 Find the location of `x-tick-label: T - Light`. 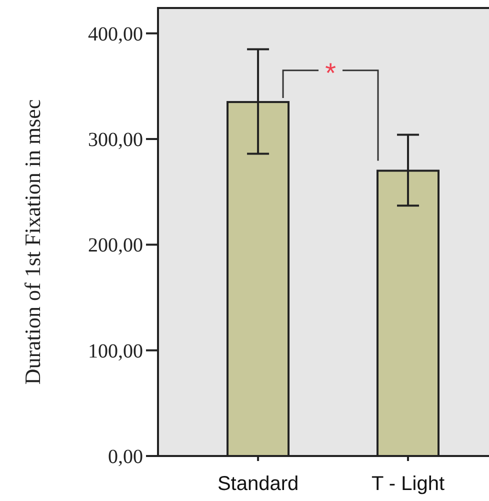

x-tick-label: T - Light is located at coordinates (408, 484).